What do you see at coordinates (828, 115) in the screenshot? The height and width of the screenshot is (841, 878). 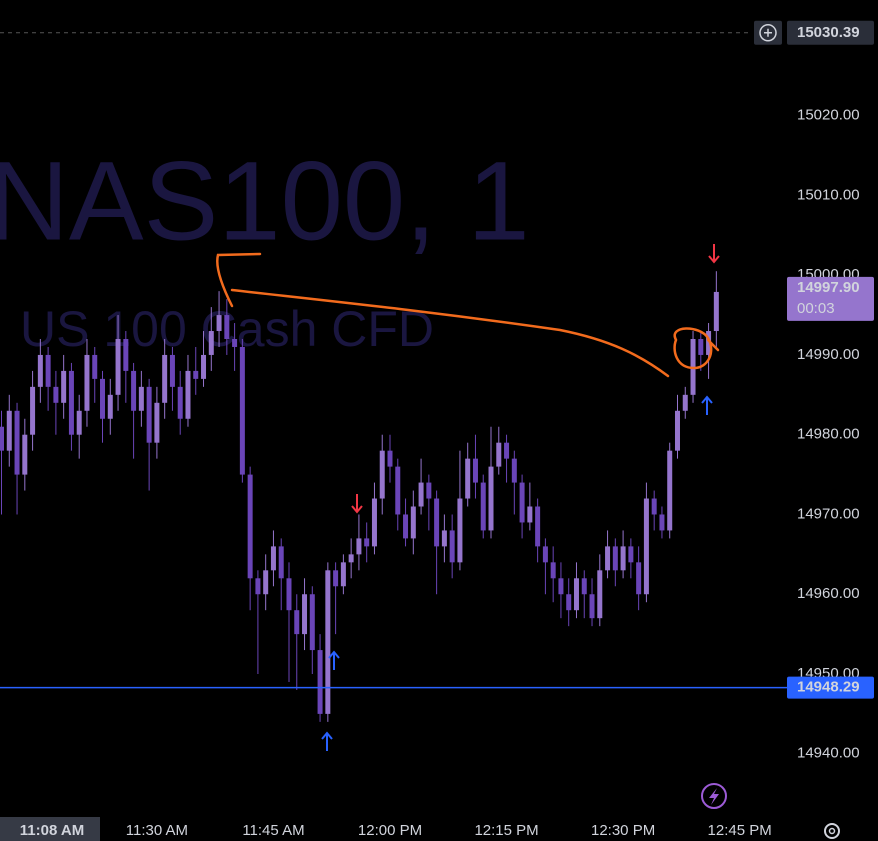 I see `y-tick-label: 15020.00` at bounding box center [828, 115].